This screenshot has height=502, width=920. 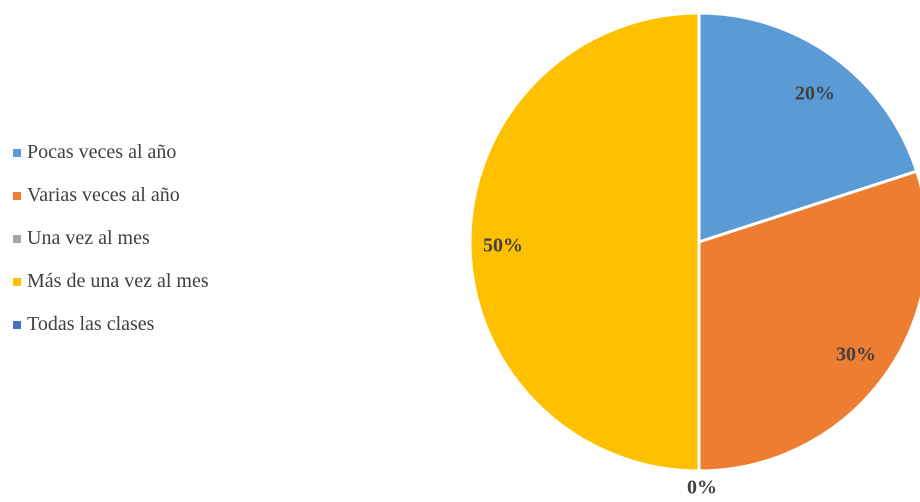 I want to click on legend-label: Más de una vez al mes, so click(x=118, y=281).